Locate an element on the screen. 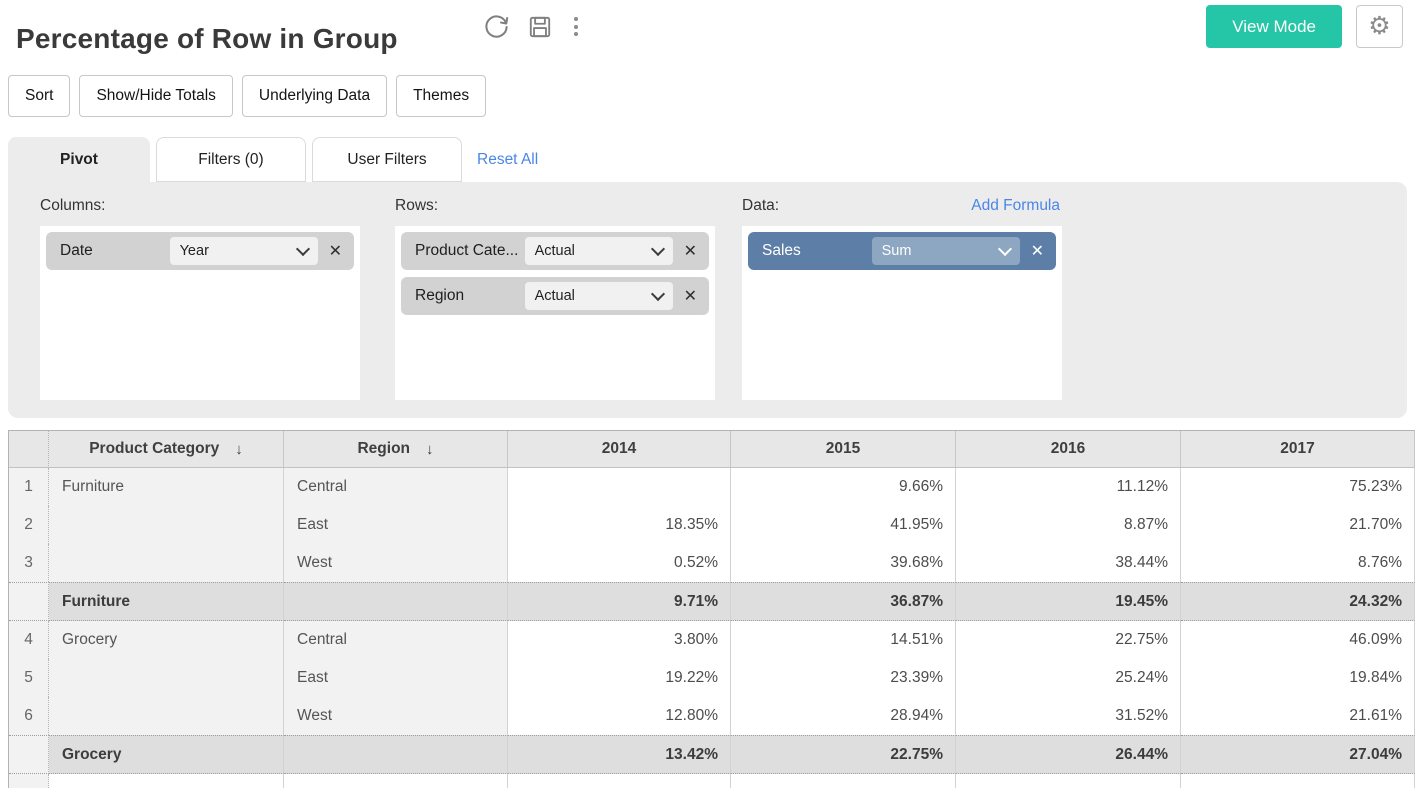  value-cell: 27.04% is located at coordinates (1298, 754).